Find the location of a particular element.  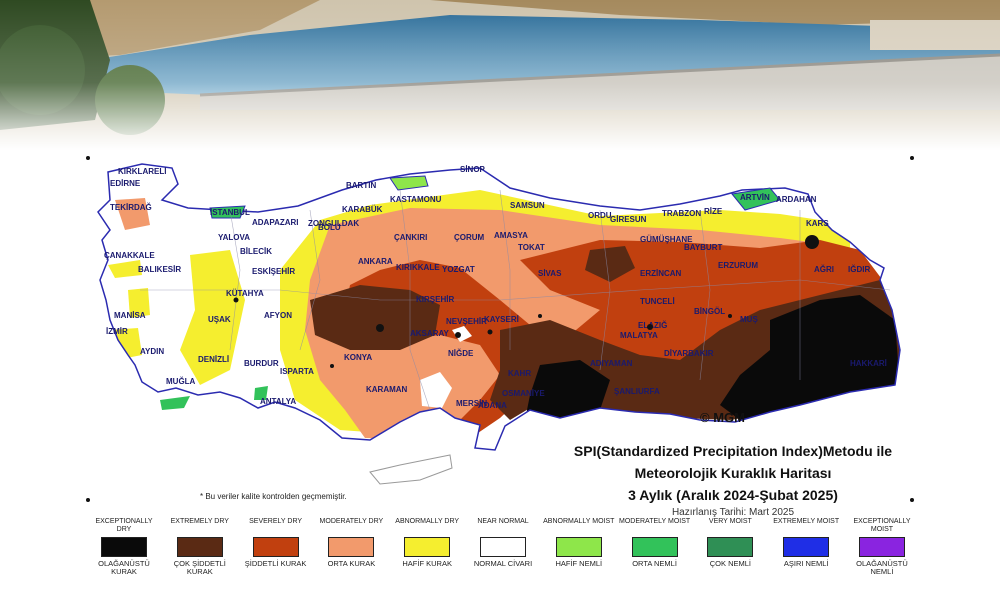

legend-label-en: NEAR NORMAL is located at coordinates (503, 521).